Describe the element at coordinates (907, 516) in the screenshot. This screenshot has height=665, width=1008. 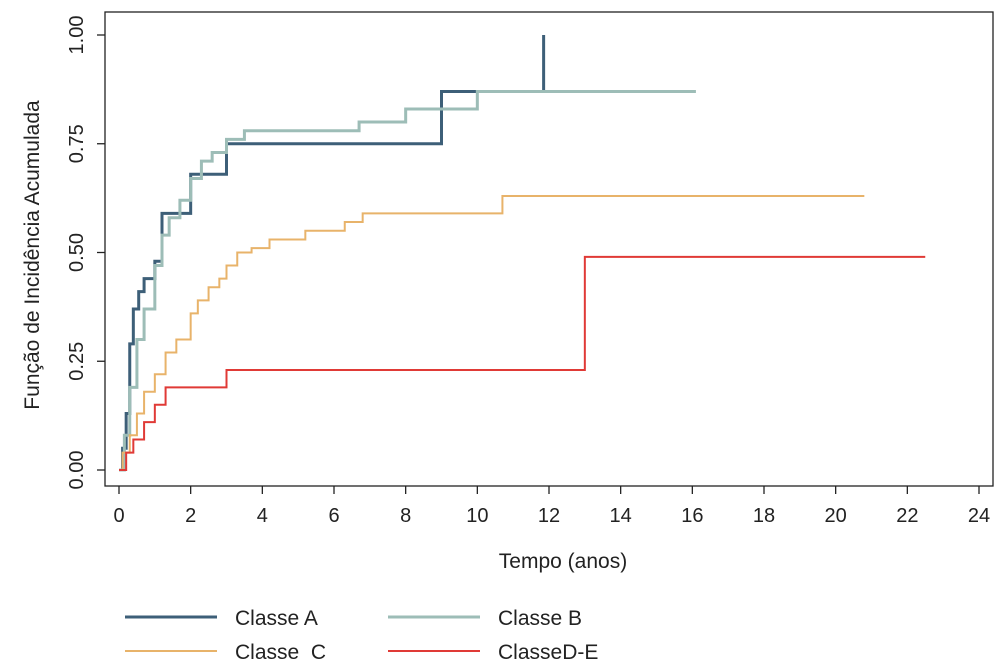
I see `x-tick-label: 22` at that location.